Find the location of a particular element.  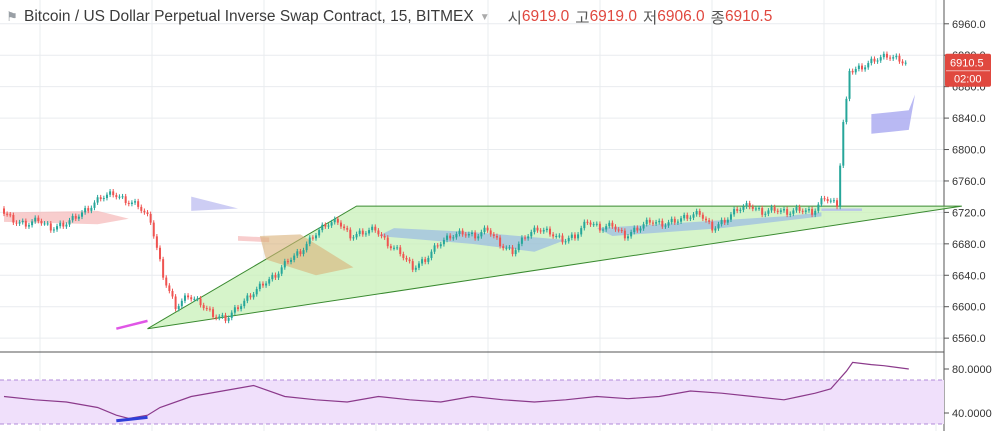

rsi-line is located at coordinates (456, 390).